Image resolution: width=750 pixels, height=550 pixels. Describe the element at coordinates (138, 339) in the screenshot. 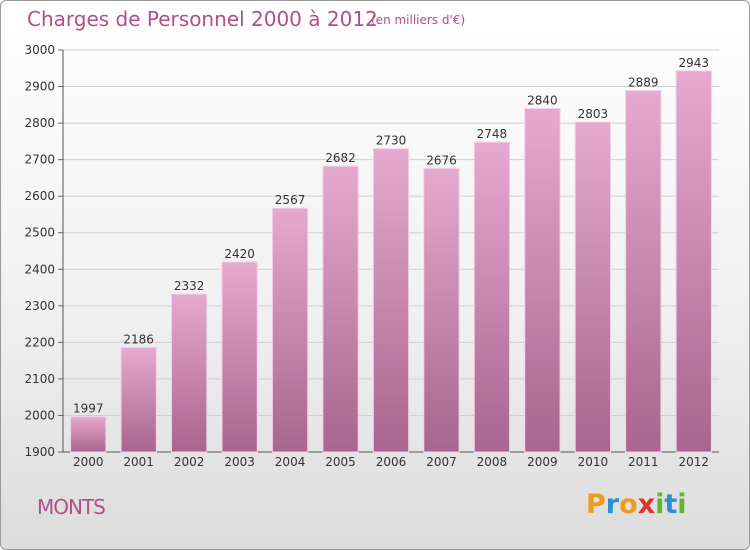

I see `value-label: 2186` at that location.